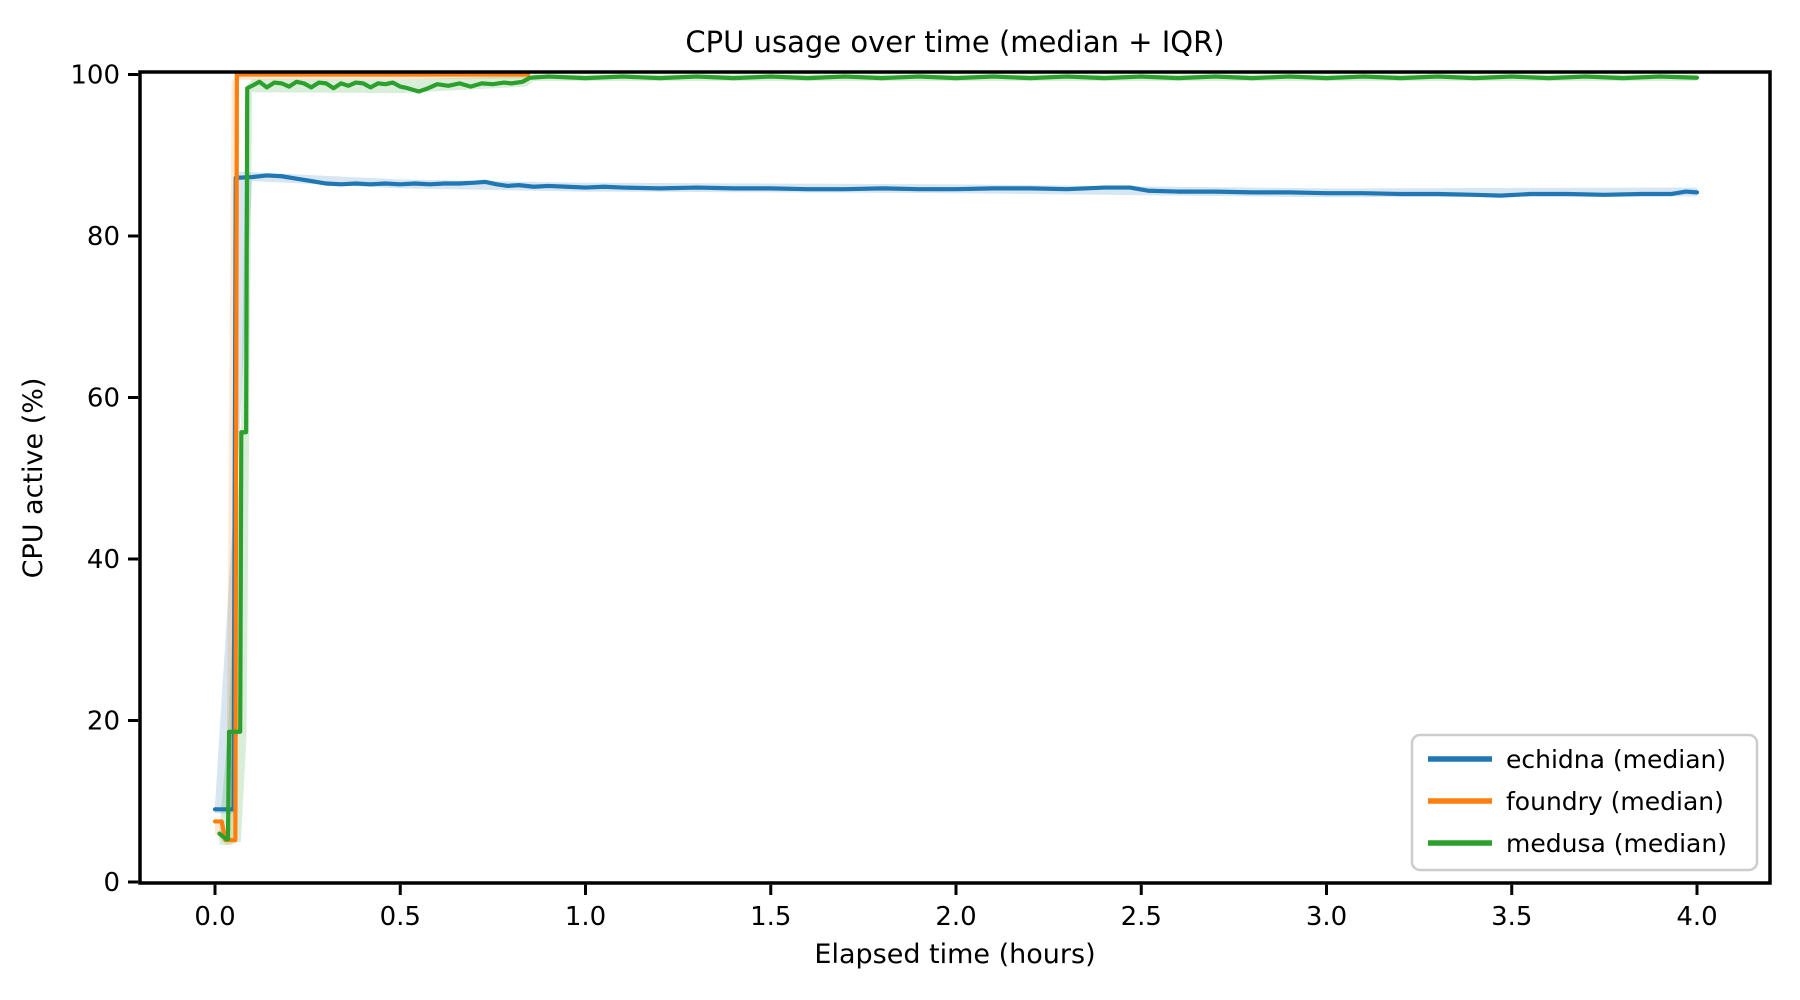  What do you see at coordinates (33, 478) in the screenshot?
I see `y-axis-label: CPU active (%)` at bounding box center [33, 478].